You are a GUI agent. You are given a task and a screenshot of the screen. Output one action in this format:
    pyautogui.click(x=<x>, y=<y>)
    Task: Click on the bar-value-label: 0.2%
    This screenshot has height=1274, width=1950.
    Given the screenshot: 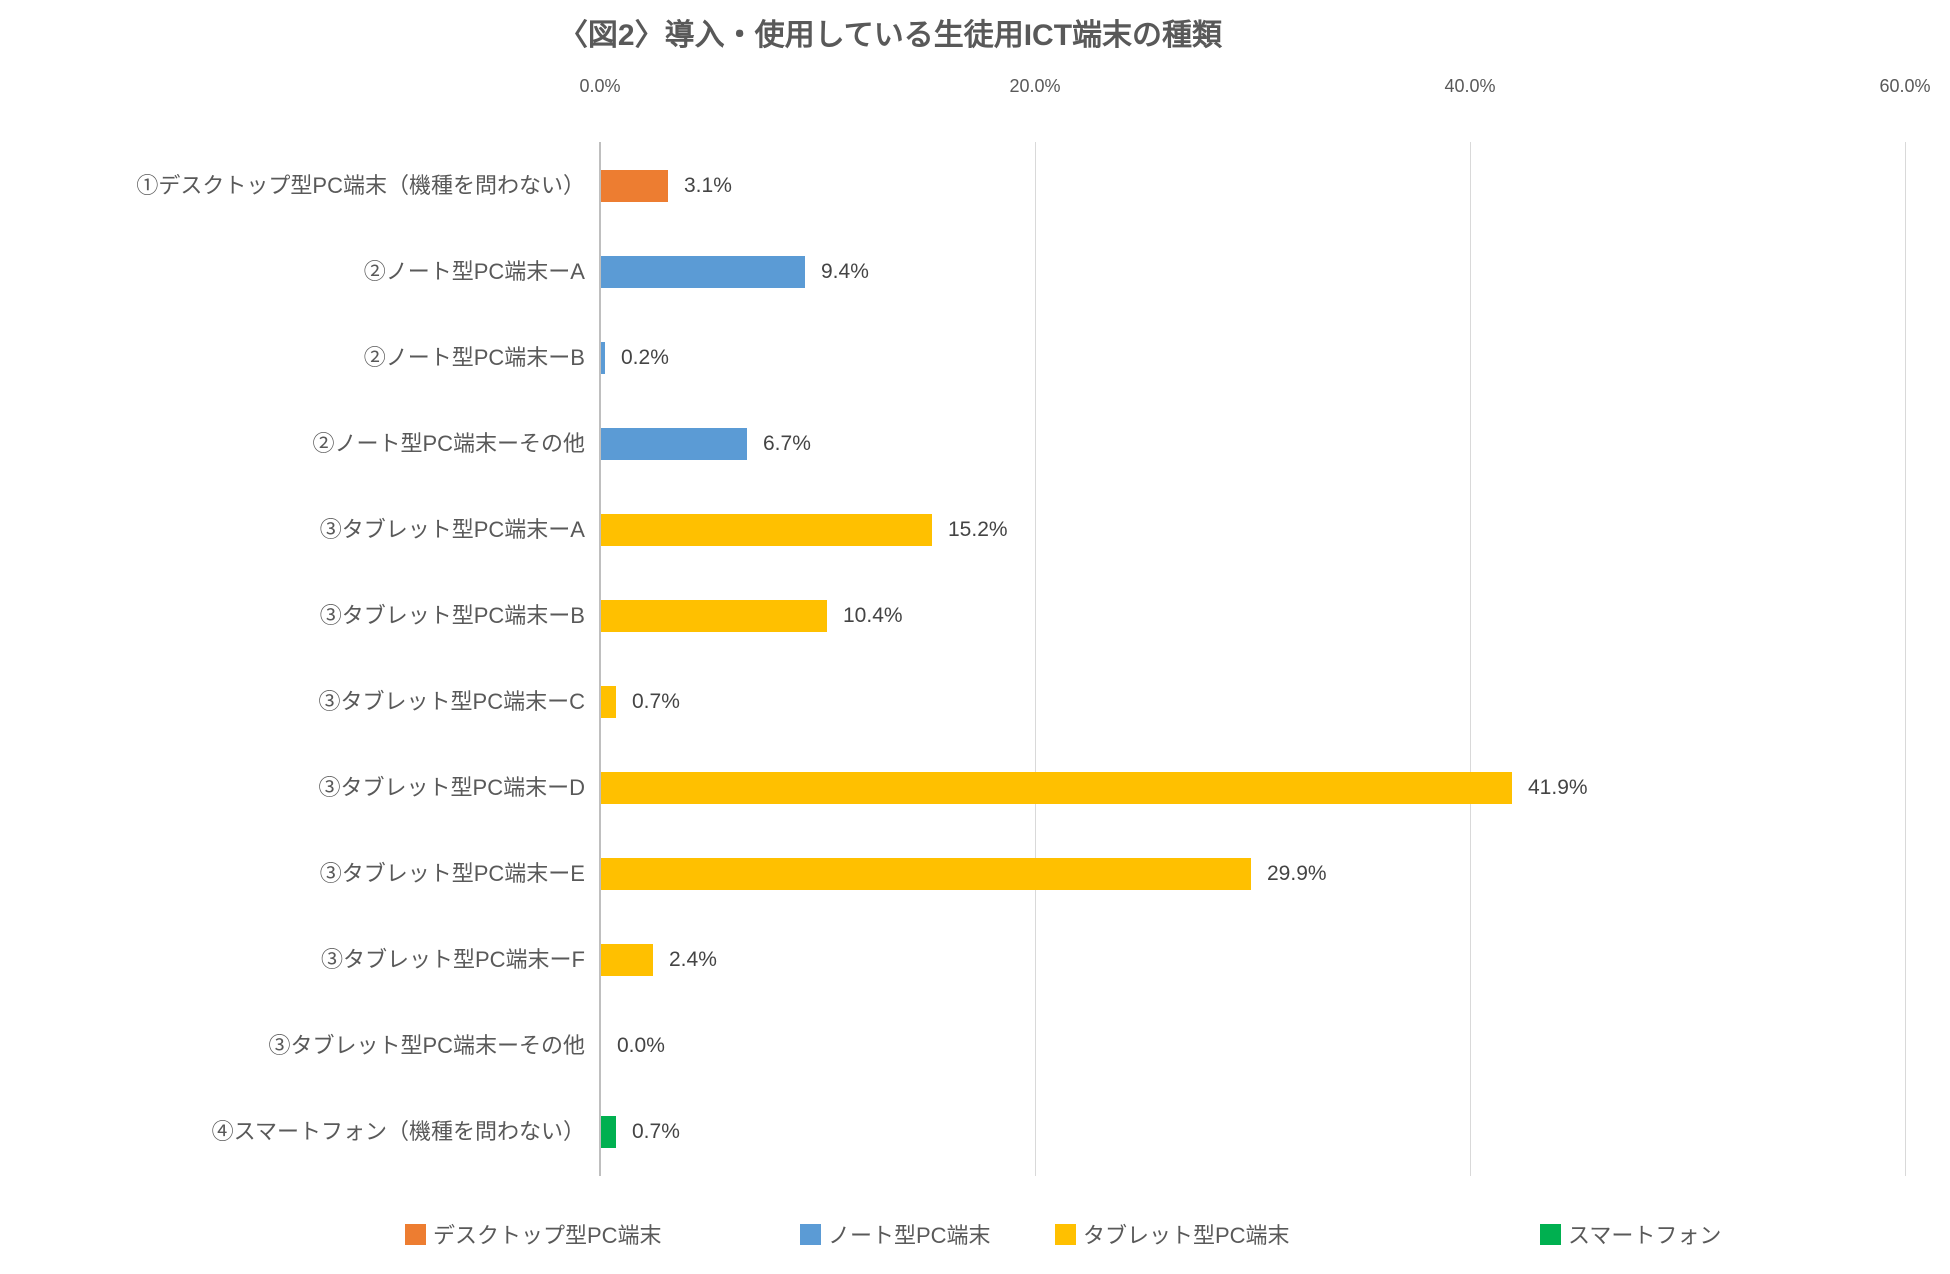 What is the action you would take?
    pyautogui.click(x=645, y=357)
    